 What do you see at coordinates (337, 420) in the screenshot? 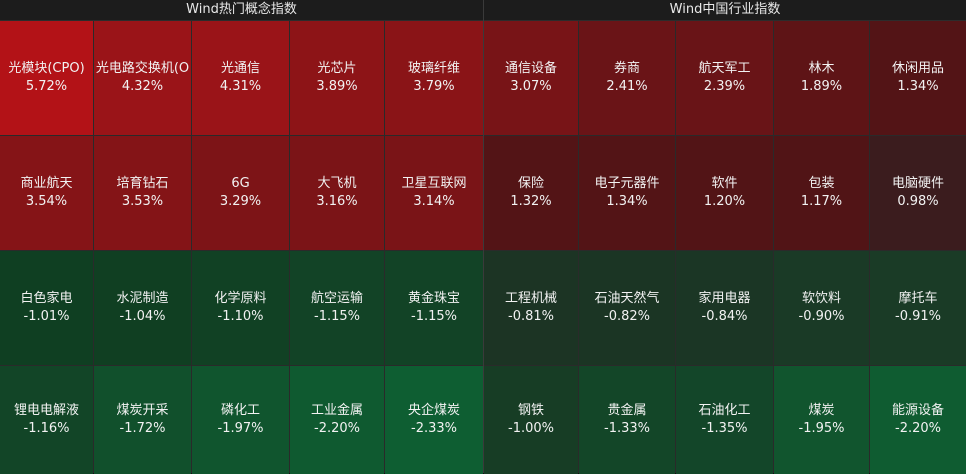
I see `index-tile: 工业金属 -2.20%` at bounding box center [337, 420].